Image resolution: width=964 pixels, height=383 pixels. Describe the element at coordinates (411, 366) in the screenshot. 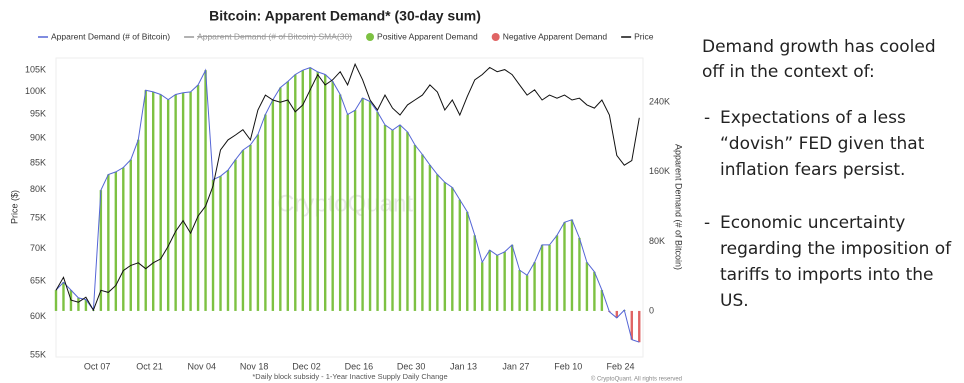

I see `x-tick-label: Dec 30` at that location.